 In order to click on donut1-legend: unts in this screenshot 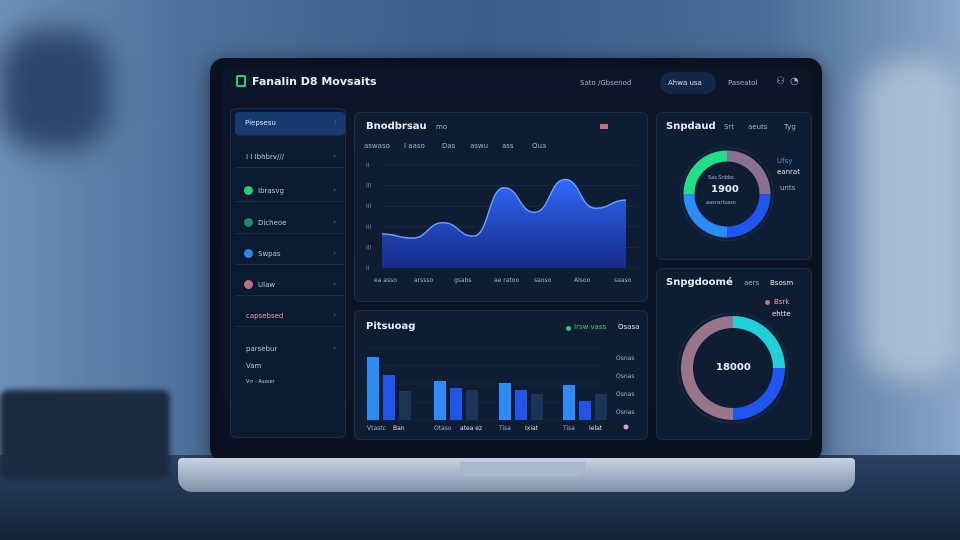, I will do `click(788, 188)`.